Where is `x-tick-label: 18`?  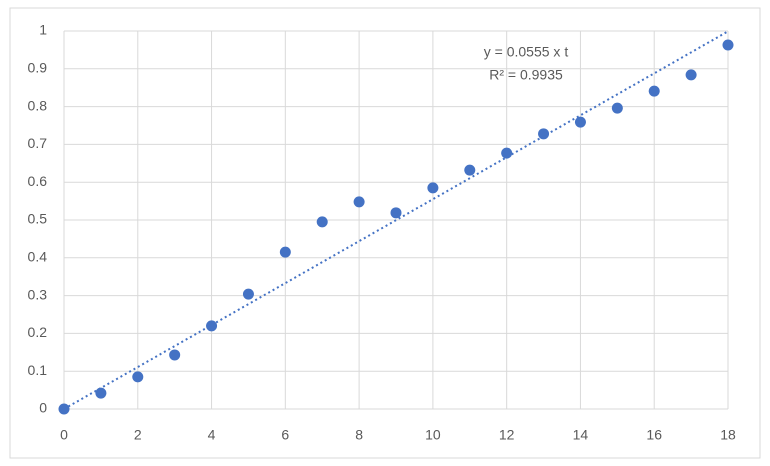 x-tick-label: 18 is located at coordinates (728, 435).